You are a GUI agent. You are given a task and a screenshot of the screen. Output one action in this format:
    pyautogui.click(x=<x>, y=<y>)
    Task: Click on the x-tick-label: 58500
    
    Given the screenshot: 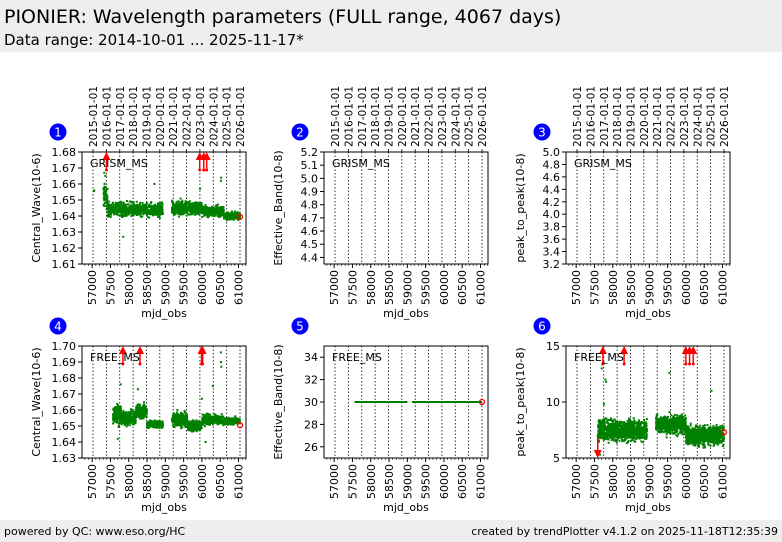 What is the action you would take?
    pyautogui.click(x=631, y=287)
    